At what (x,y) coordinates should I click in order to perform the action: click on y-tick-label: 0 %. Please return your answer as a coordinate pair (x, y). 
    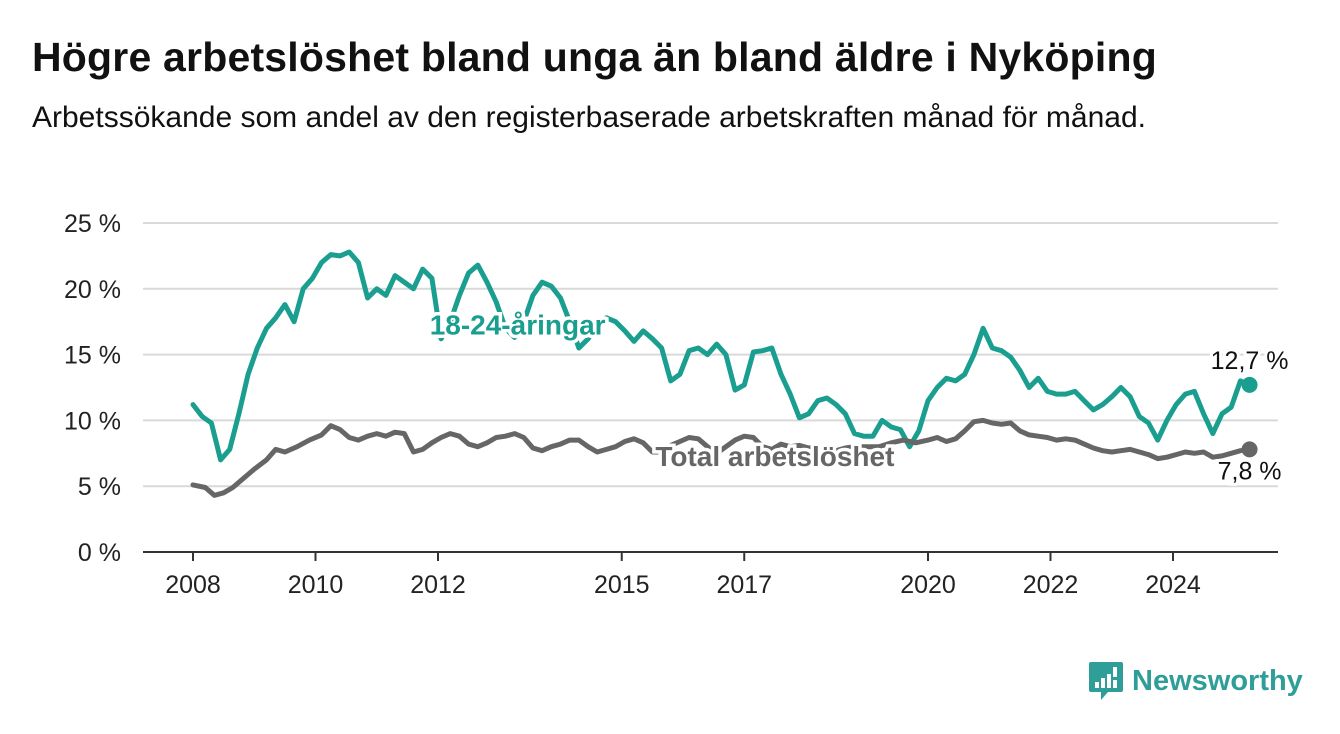
    Looking at the image, I should click on (99, 553).